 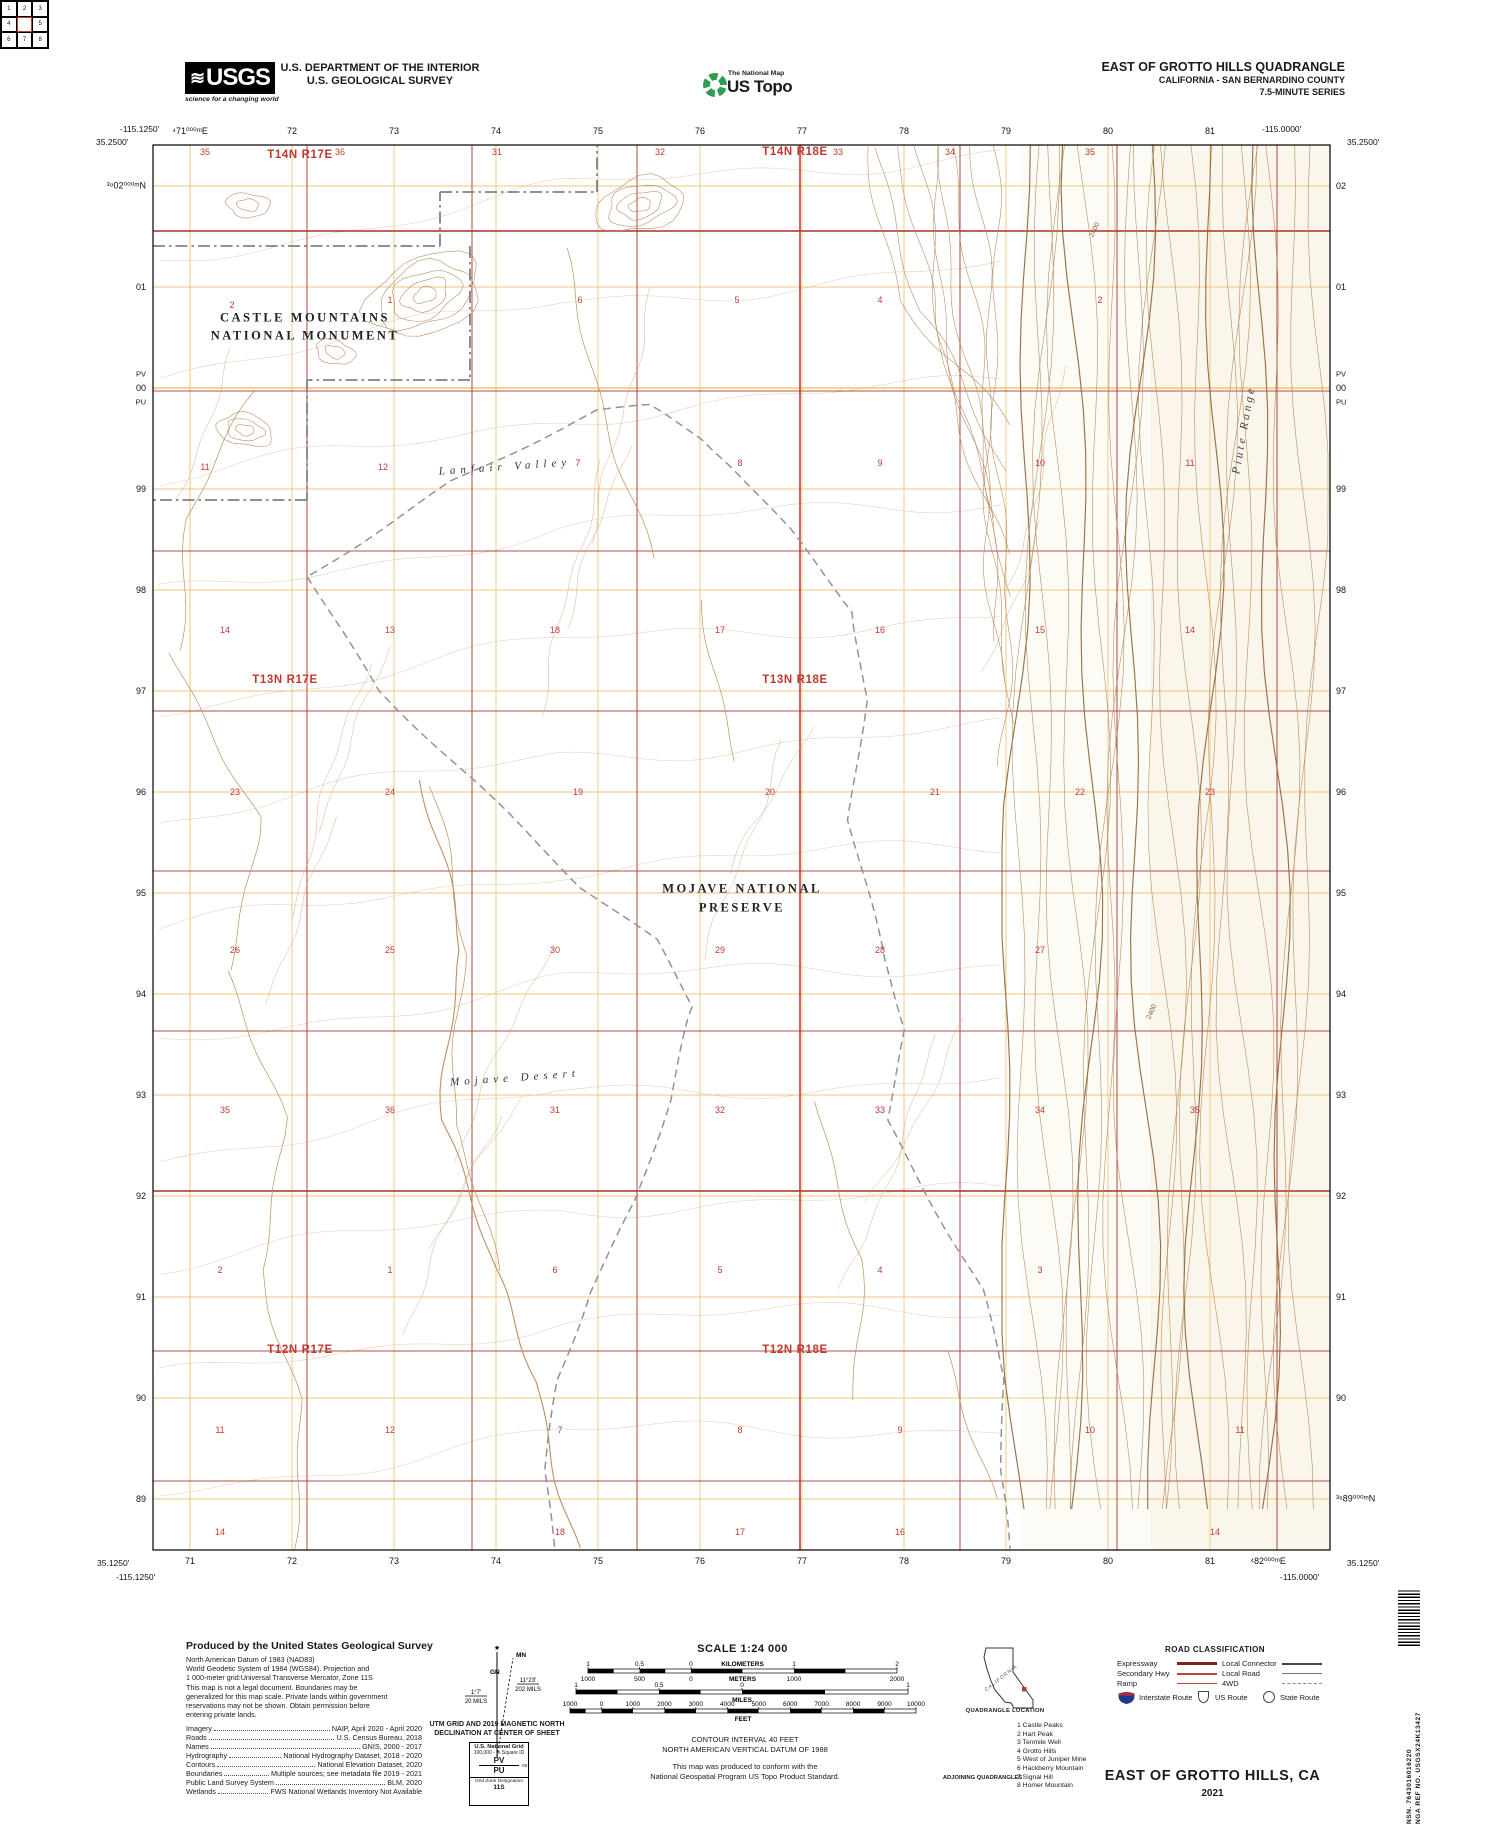 What do you see at coordinates (664, 1704) in the screenshot?
I see `scale-tick-label: 2000` at bounding box center [664, 1704].